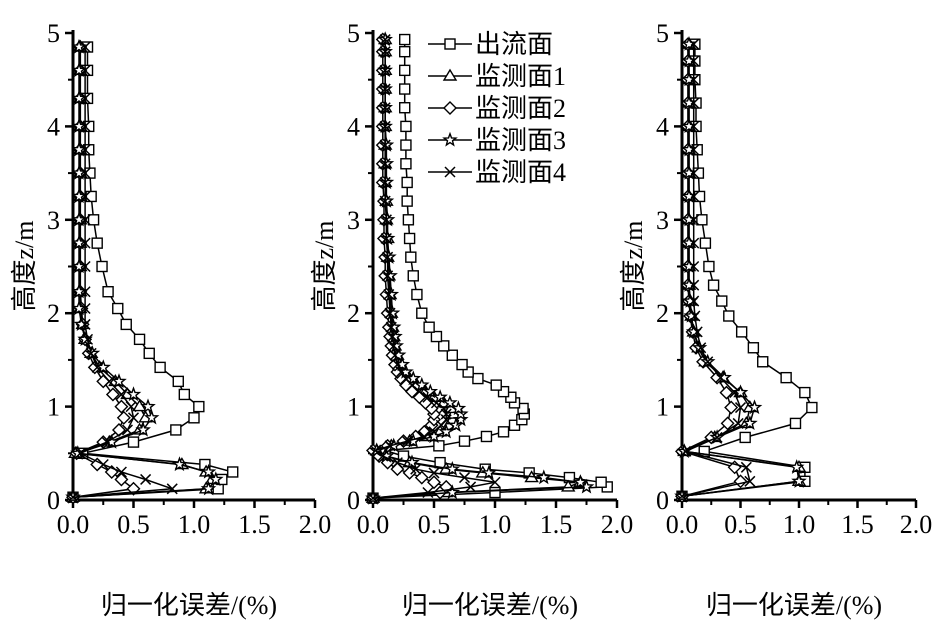  What do you see at coordinates (617, 524) in the screenshot?
I see `x-tick-label: 2.0` at bounding box center [617, 524].